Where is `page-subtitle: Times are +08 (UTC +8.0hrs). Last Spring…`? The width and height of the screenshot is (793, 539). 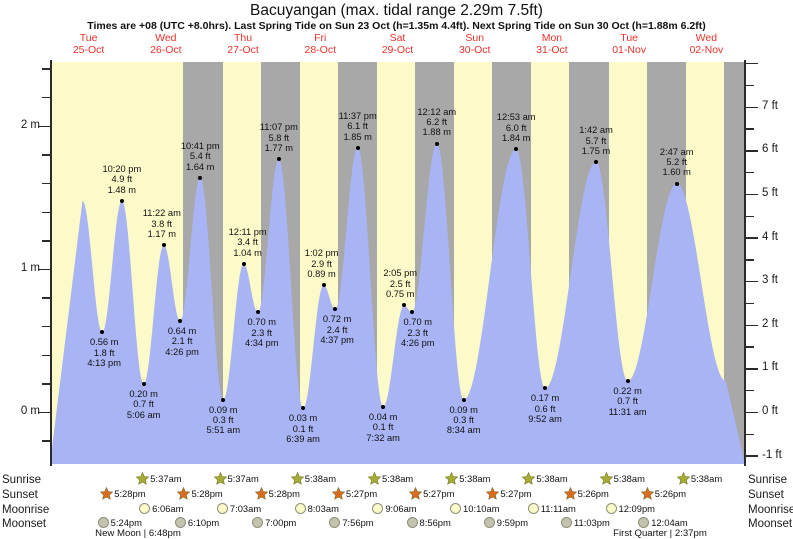
page-subtitle: Times are +08 (UTC +8.0hrs). Last Spring… is located at coordinates (396, 26).